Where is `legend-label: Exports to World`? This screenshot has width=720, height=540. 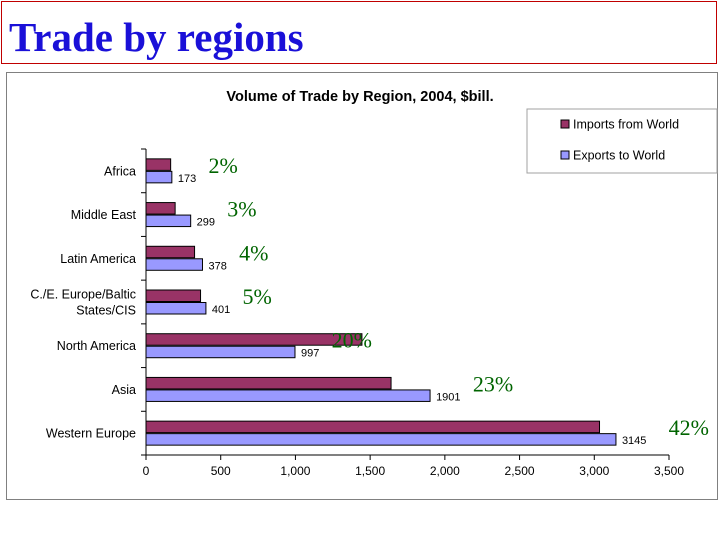
legend-label: Exports to World is located at coordinates (619, 156).